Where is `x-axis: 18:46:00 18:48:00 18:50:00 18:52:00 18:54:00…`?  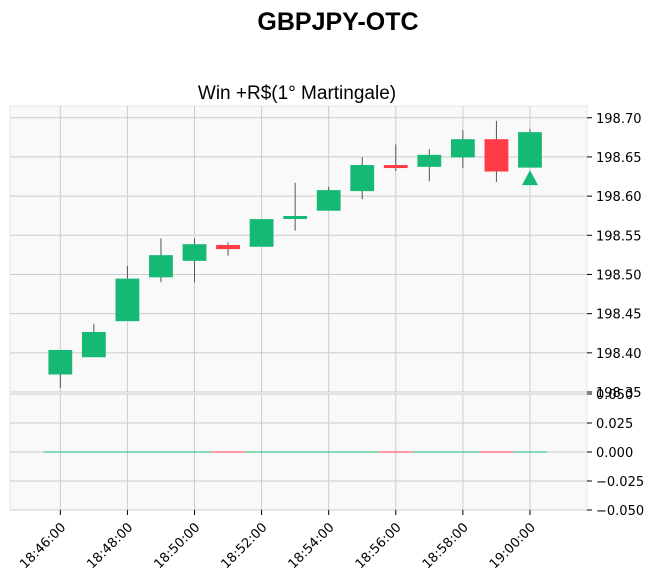 x-axis: 18:46:00 18:48:00 18:50:00 18:52:00 18:54:00… is located at coordinates (278, 541).